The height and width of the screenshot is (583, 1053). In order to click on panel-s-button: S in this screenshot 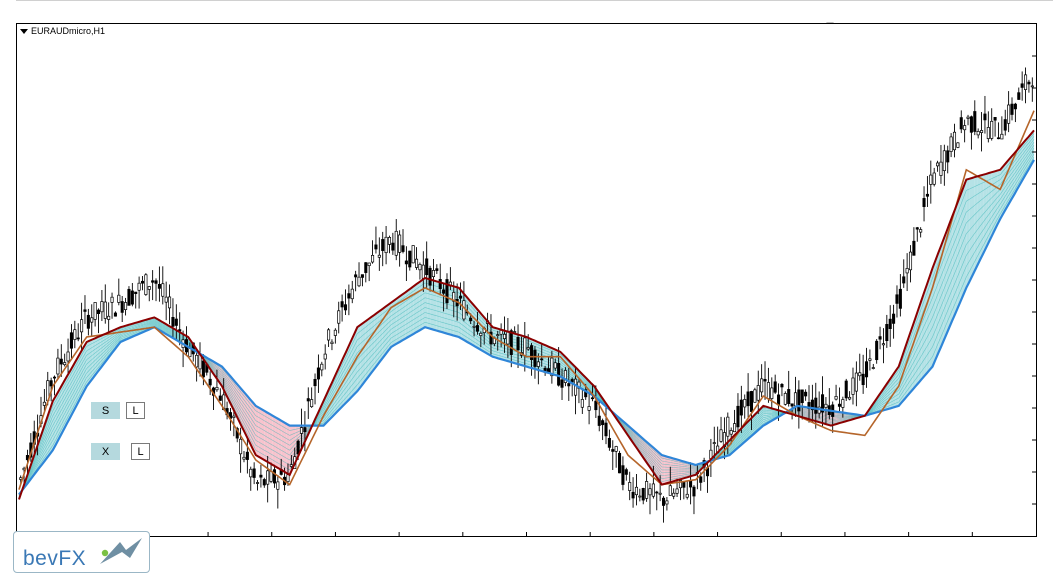, I will do `click(105, 410)`.